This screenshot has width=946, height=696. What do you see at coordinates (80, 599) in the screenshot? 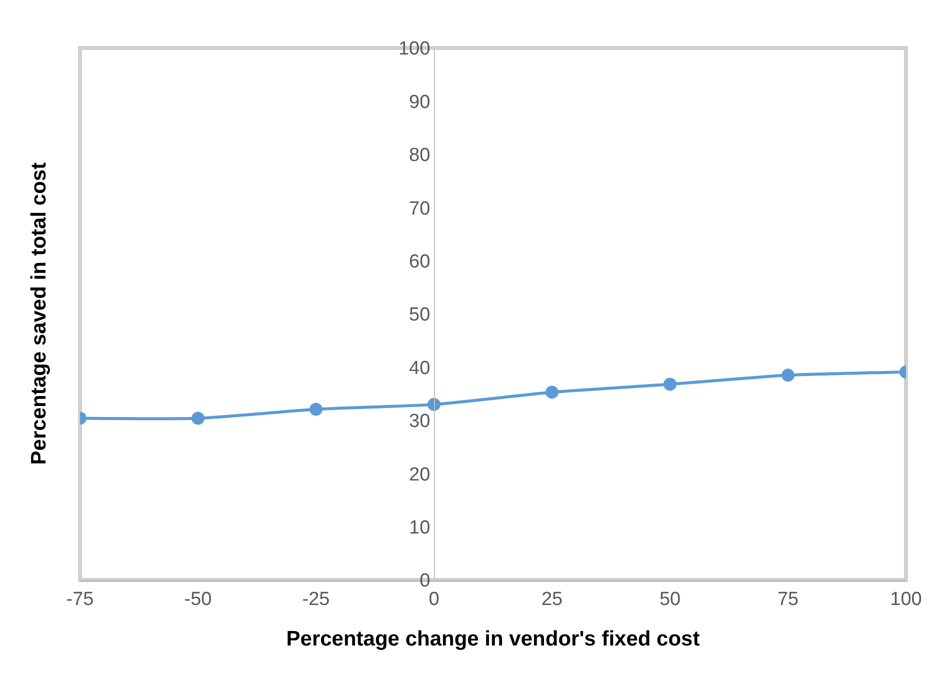
I see `x-tick-label: -75` at bounding box center [80, 599].